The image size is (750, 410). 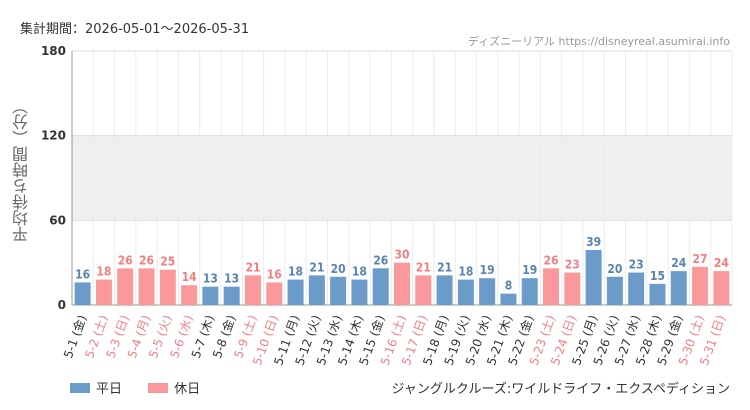 I want to click on legend-holiday-label: 休日, so click(x=187, y=389).